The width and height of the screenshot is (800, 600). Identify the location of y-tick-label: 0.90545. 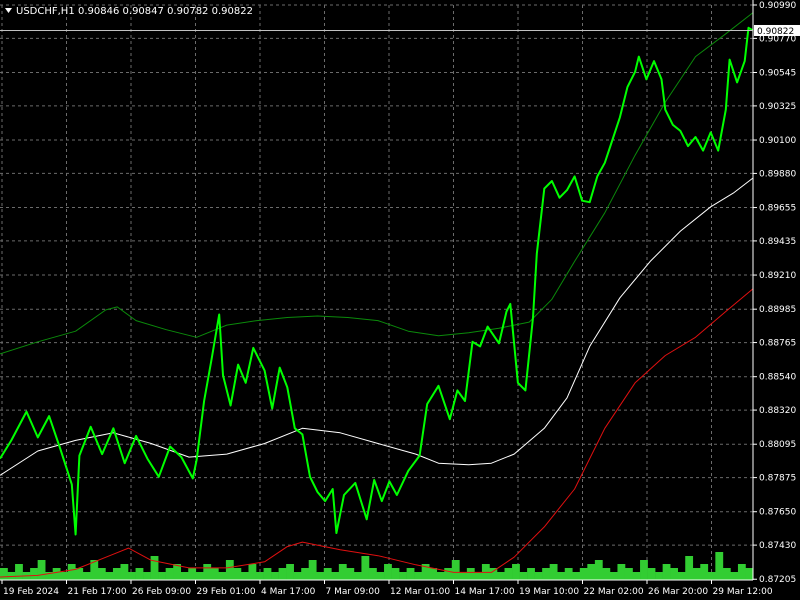
(777, 74).